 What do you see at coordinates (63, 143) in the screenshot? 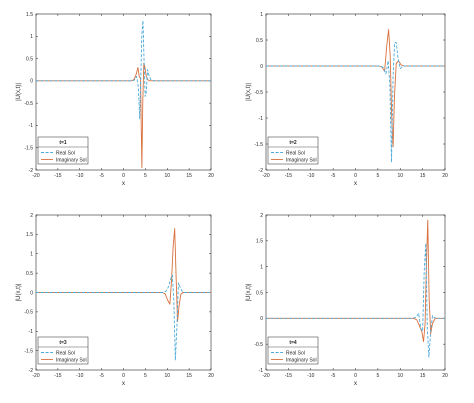
I see `legend-title: t=1` at bounding box center [63, 143].